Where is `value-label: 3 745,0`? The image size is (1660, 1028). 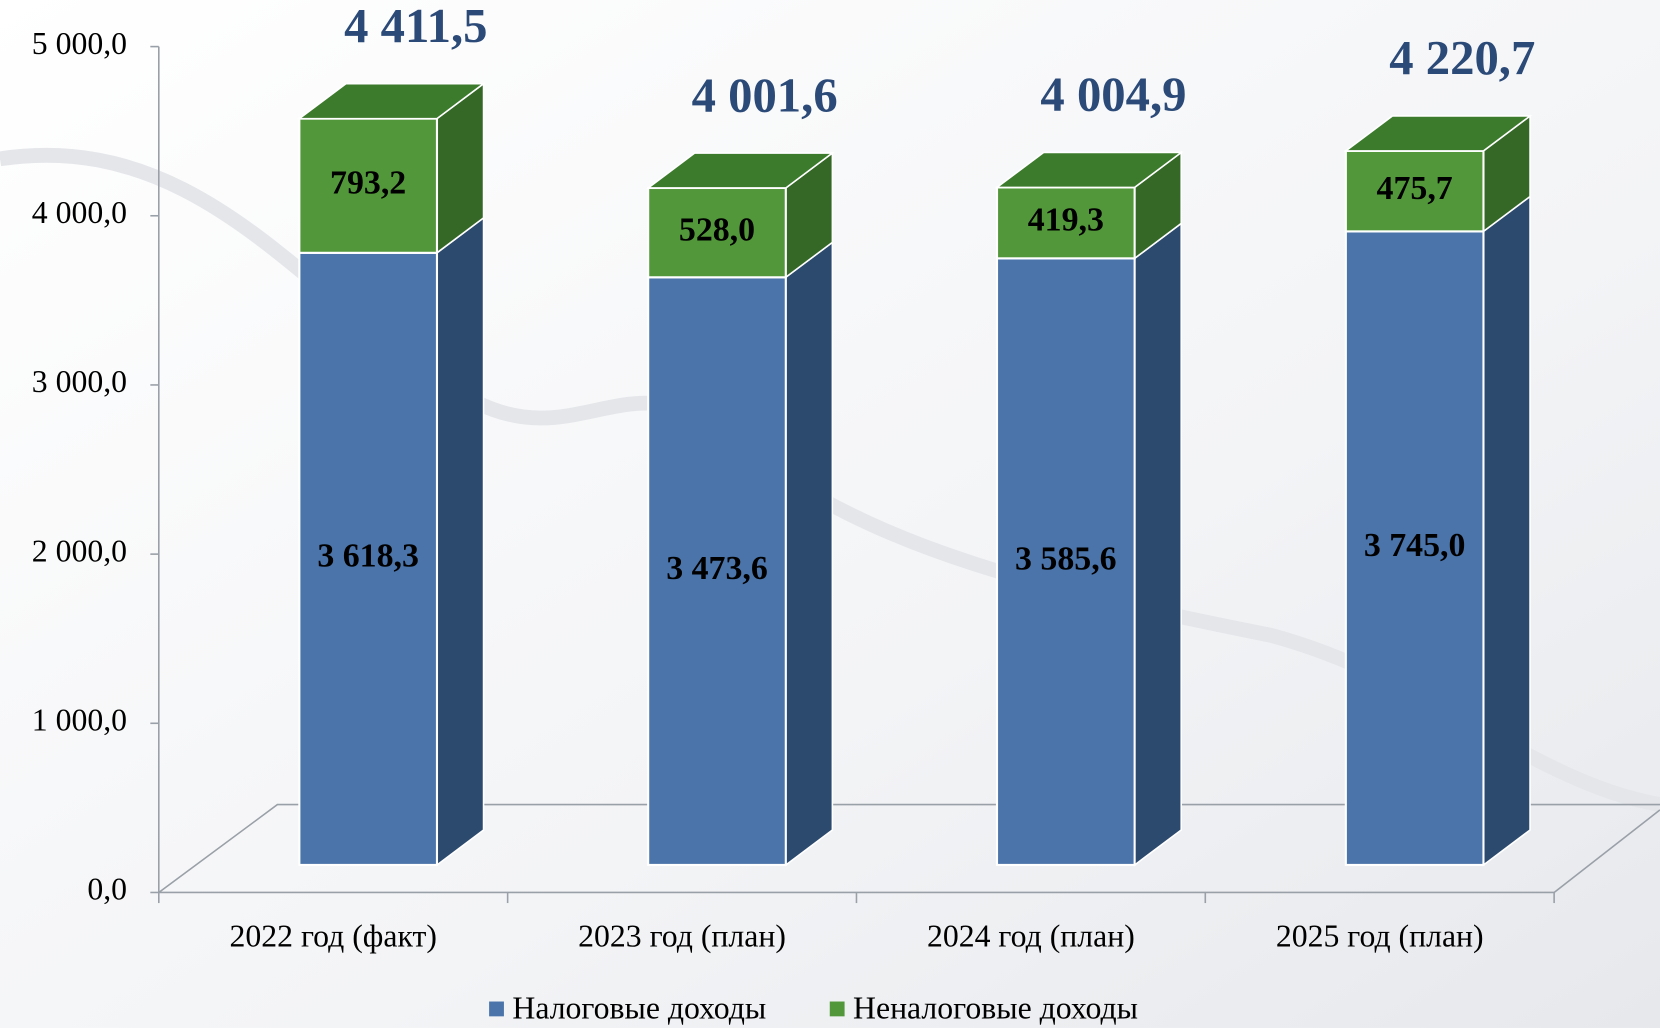 value-label: 3 745,0 is located at coordinates (1415, 545).